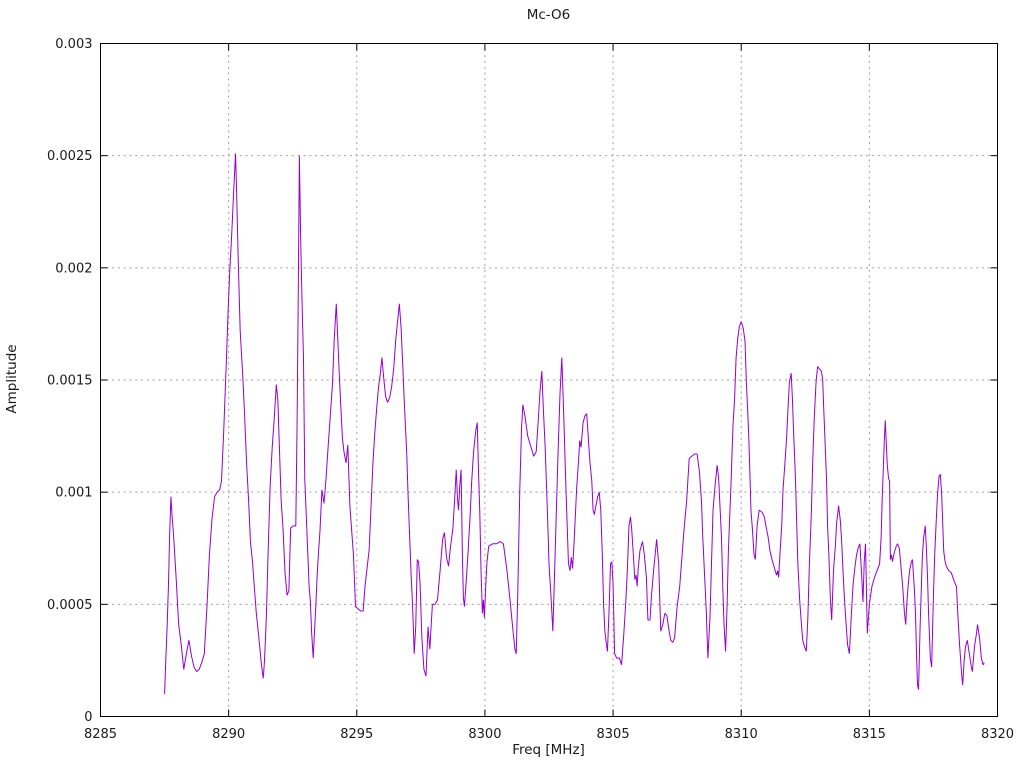 This screenshot has height=768, width=1024. What do you see at coordinates (869, 734) in the screenshot?
I see `x-tick-label: 8315` at bounding box center [869, 734].